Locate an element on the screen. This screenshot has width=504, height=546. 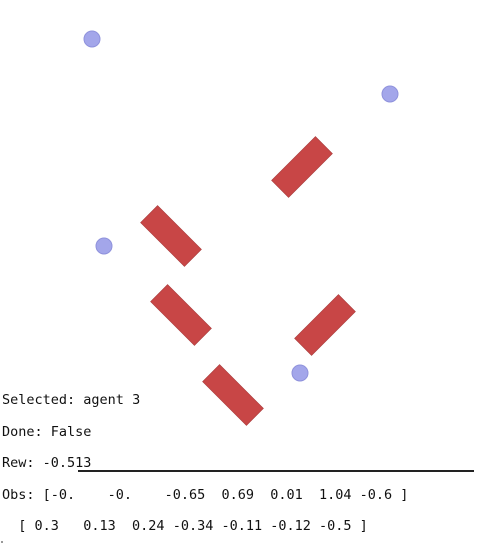
observation-row-2: [ 0.3 0.13 0.24 -0.34 -0.11 -0.12 -0.5 ] is located at coordinates (185, 526).